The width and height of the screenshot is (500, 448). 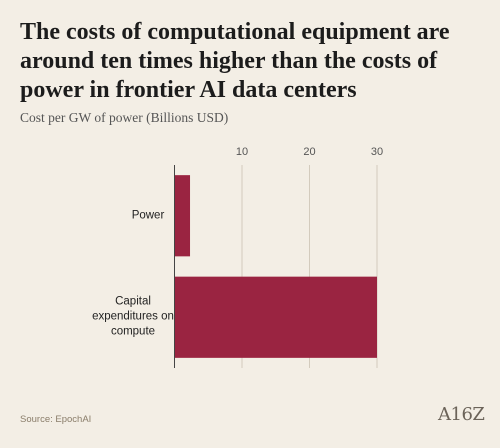 I want to click on x-tick-label: 20, so click(x=309, y=152).